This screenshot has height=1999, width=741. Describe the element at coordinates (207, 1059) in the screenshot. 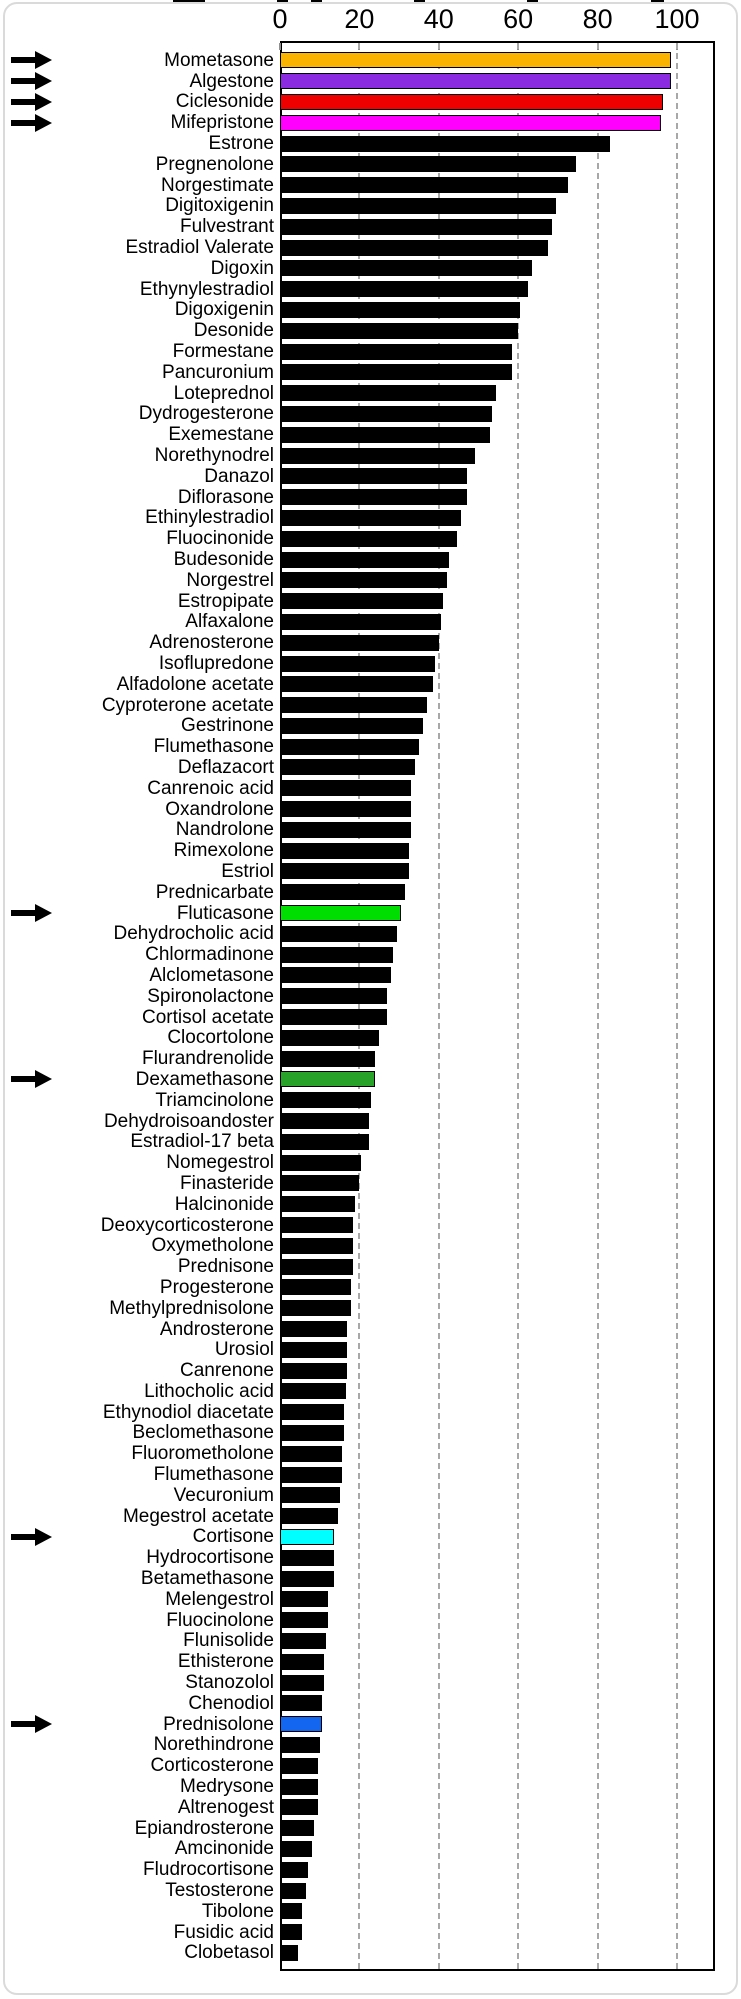

I see `bar-label: Flurandrenolide` at that location.